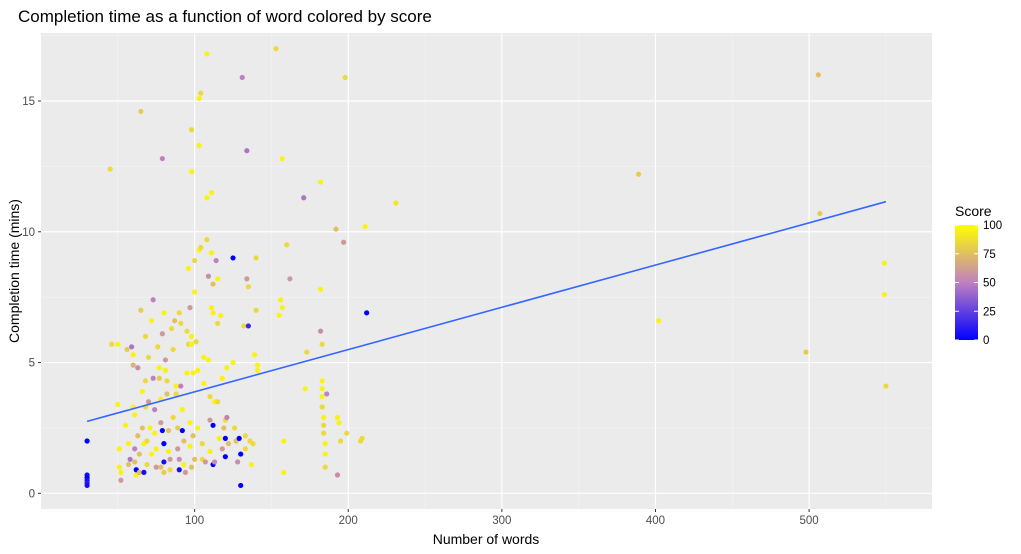 This screenshot has width=1021, height=554. I want to click on x-tick-label: 200, so click(348, 521).